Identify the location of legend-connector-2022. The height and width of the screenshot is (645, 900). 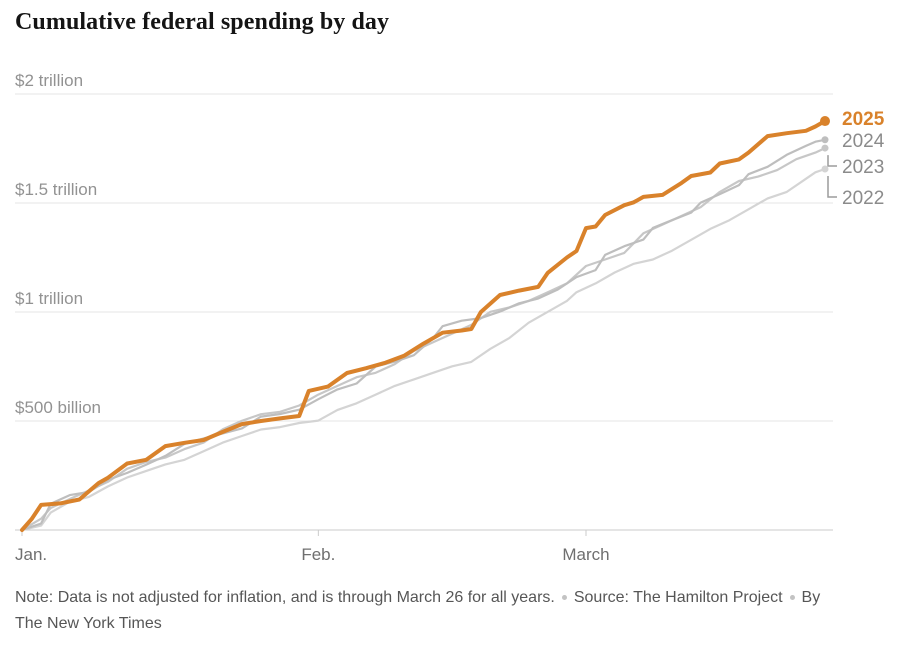
(832, 186).